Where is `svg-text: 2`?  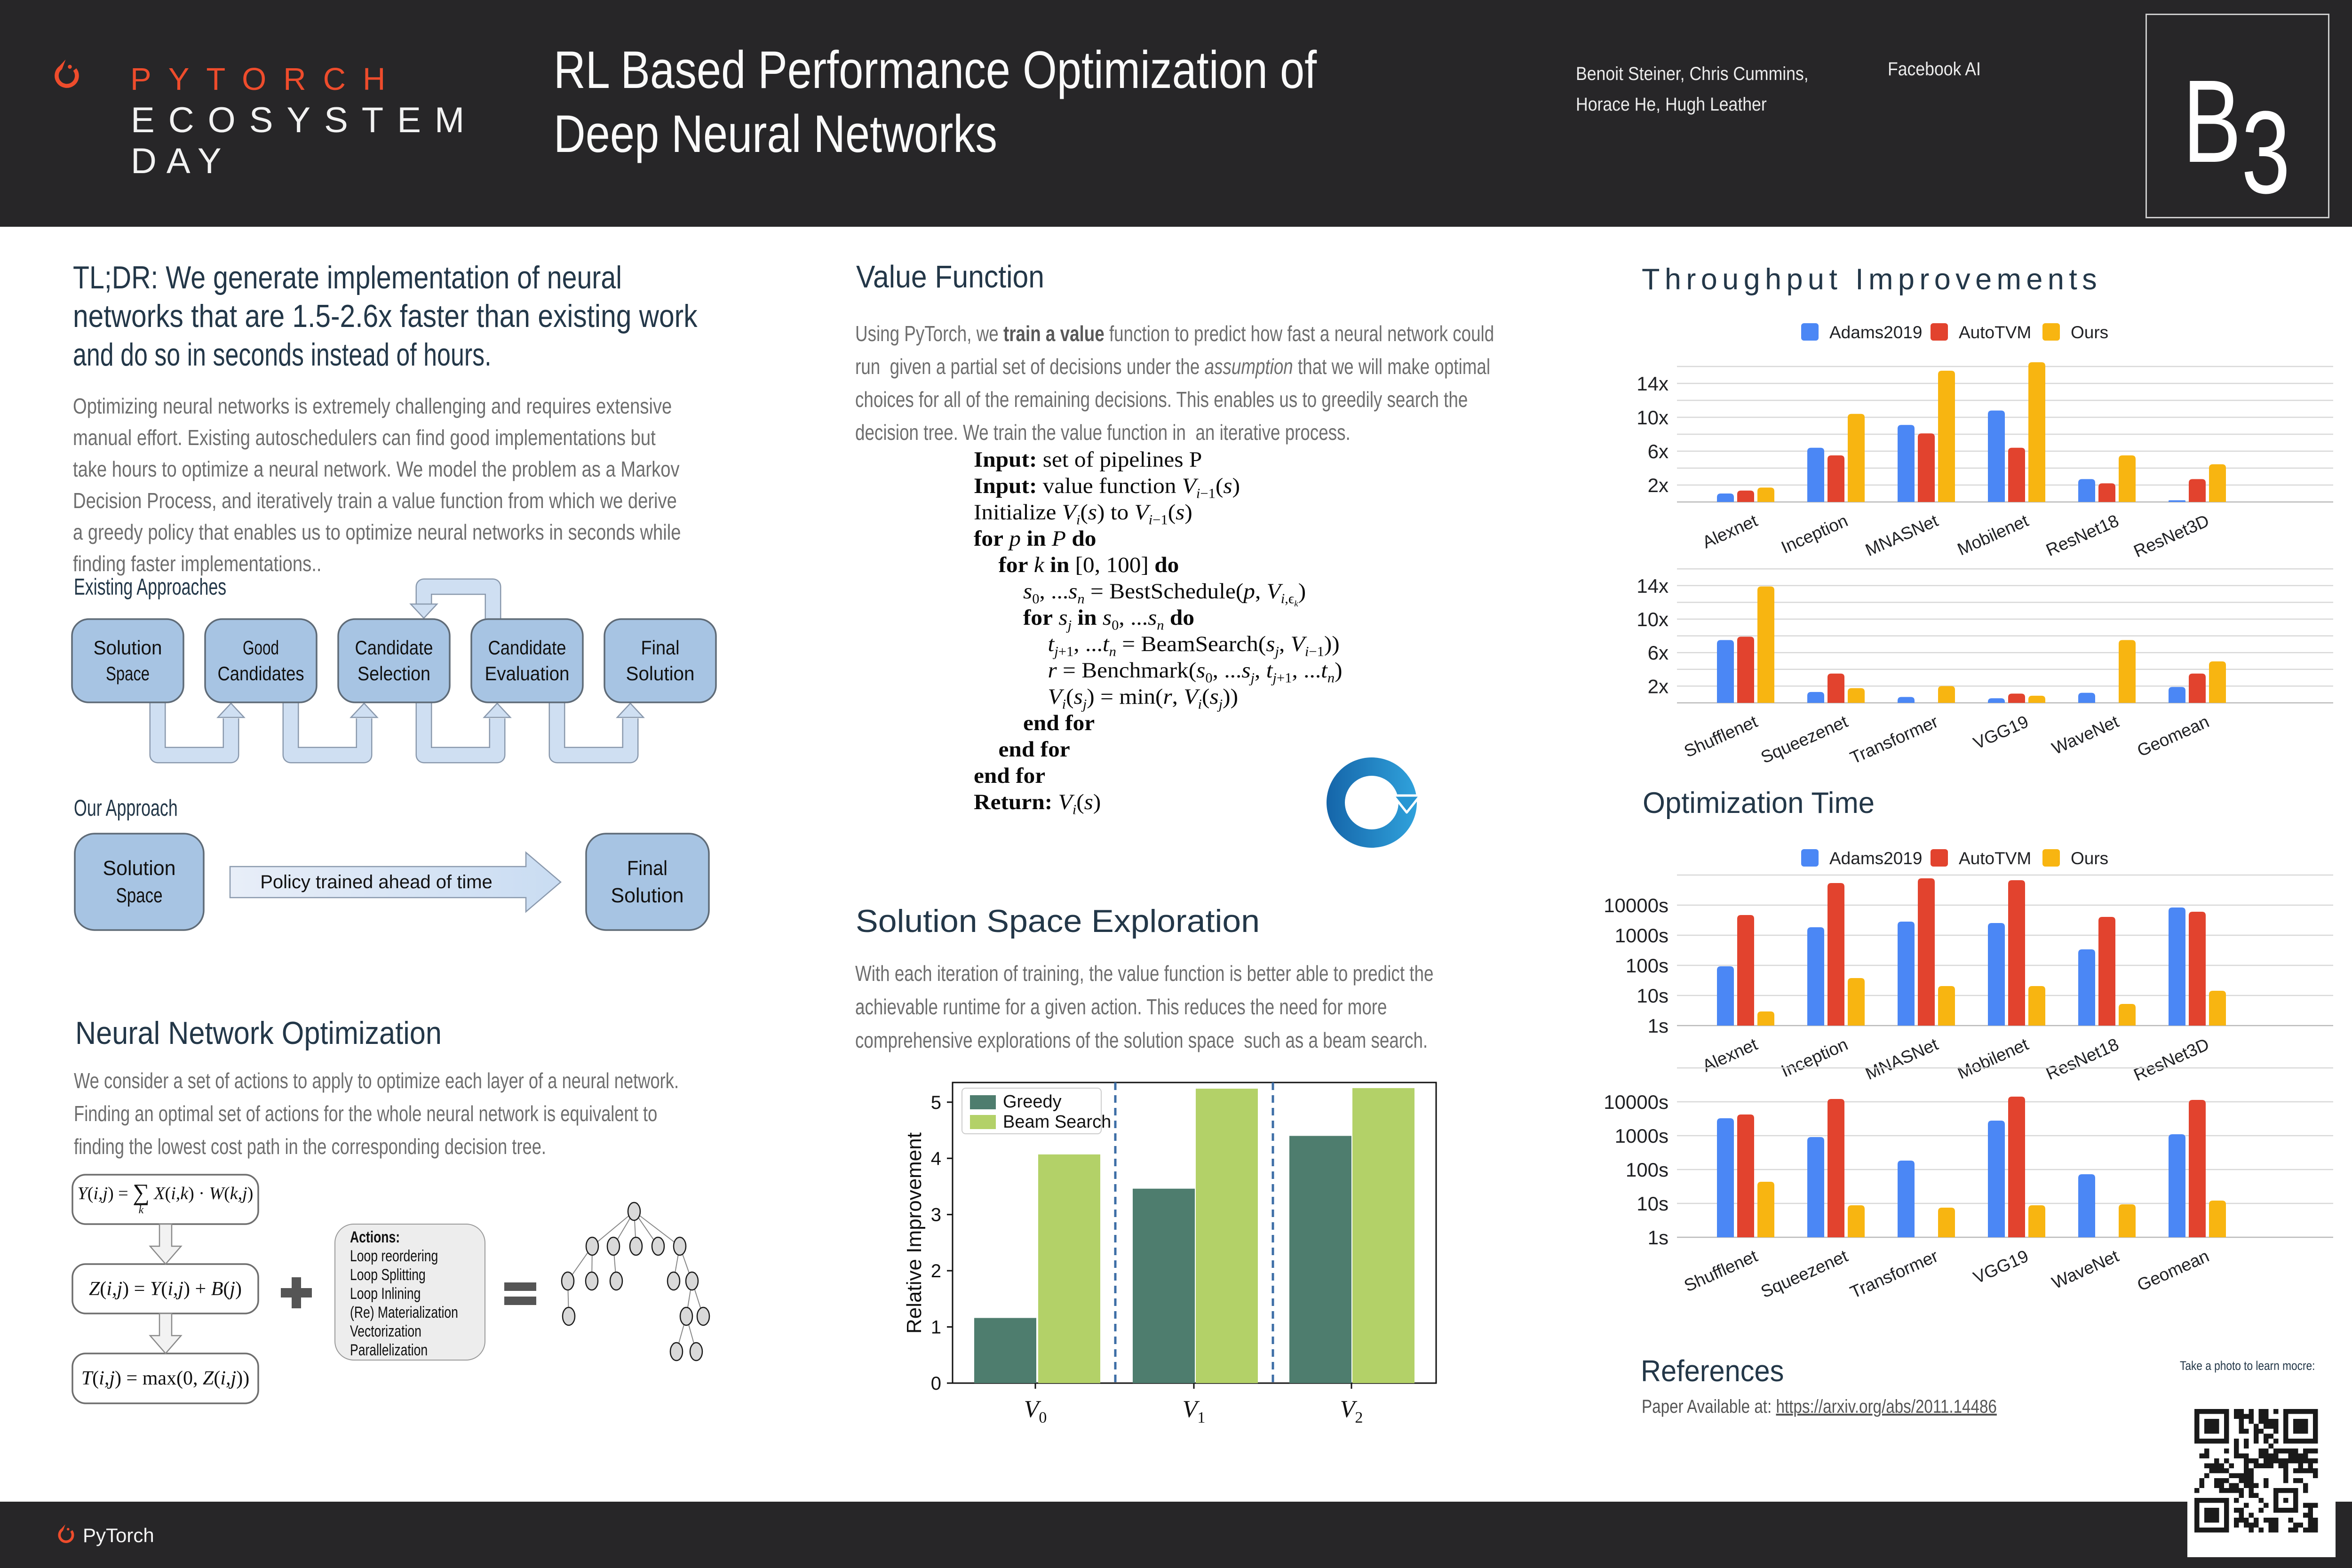
svg-text: 2 is located at coordinates (936, 1271).